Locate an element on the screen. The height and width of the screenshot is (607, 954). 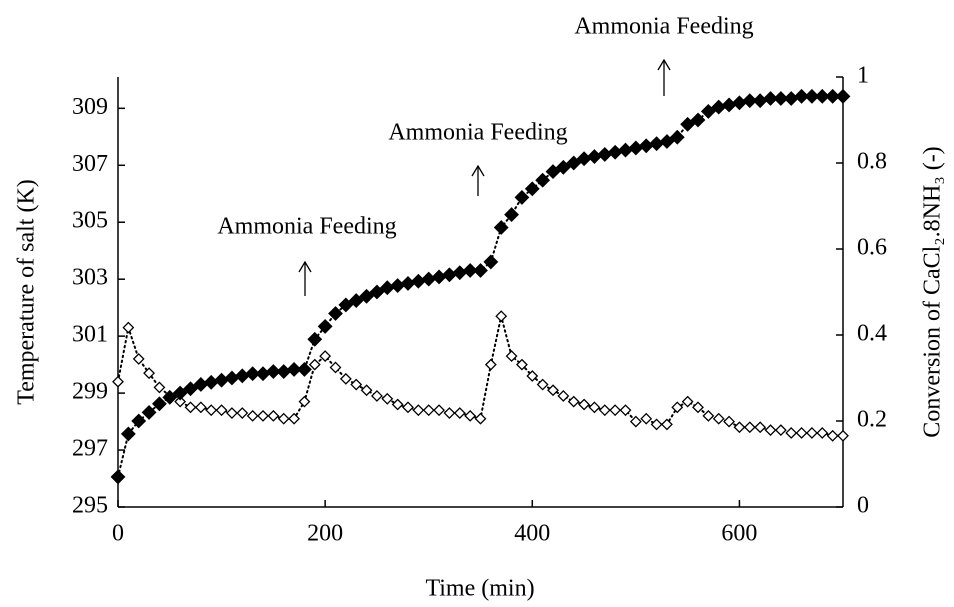
y-tick-label: 309 is located at coordinates (90, 107).